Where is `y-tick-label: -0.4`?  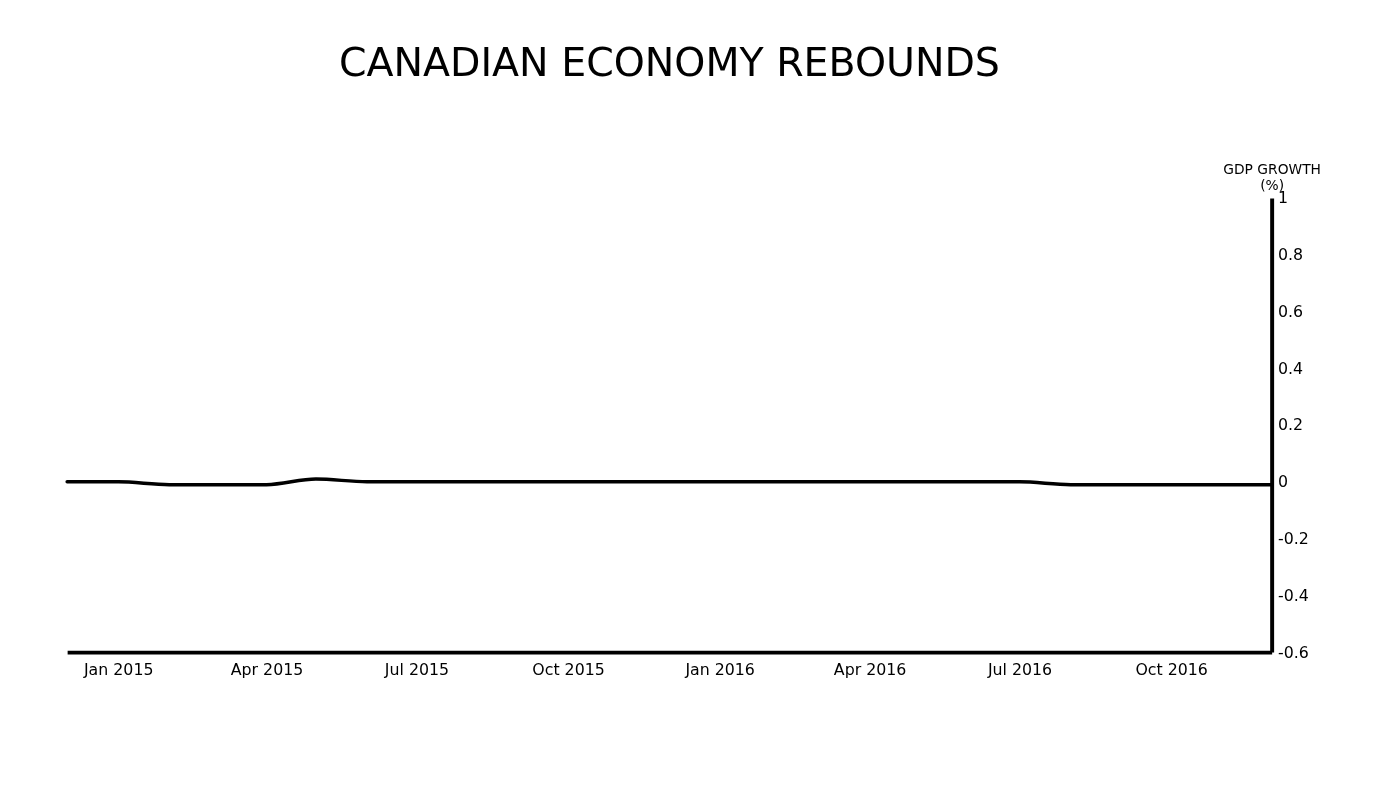 y-tick-label: -0.4 is located at coordinates (1293, 595).